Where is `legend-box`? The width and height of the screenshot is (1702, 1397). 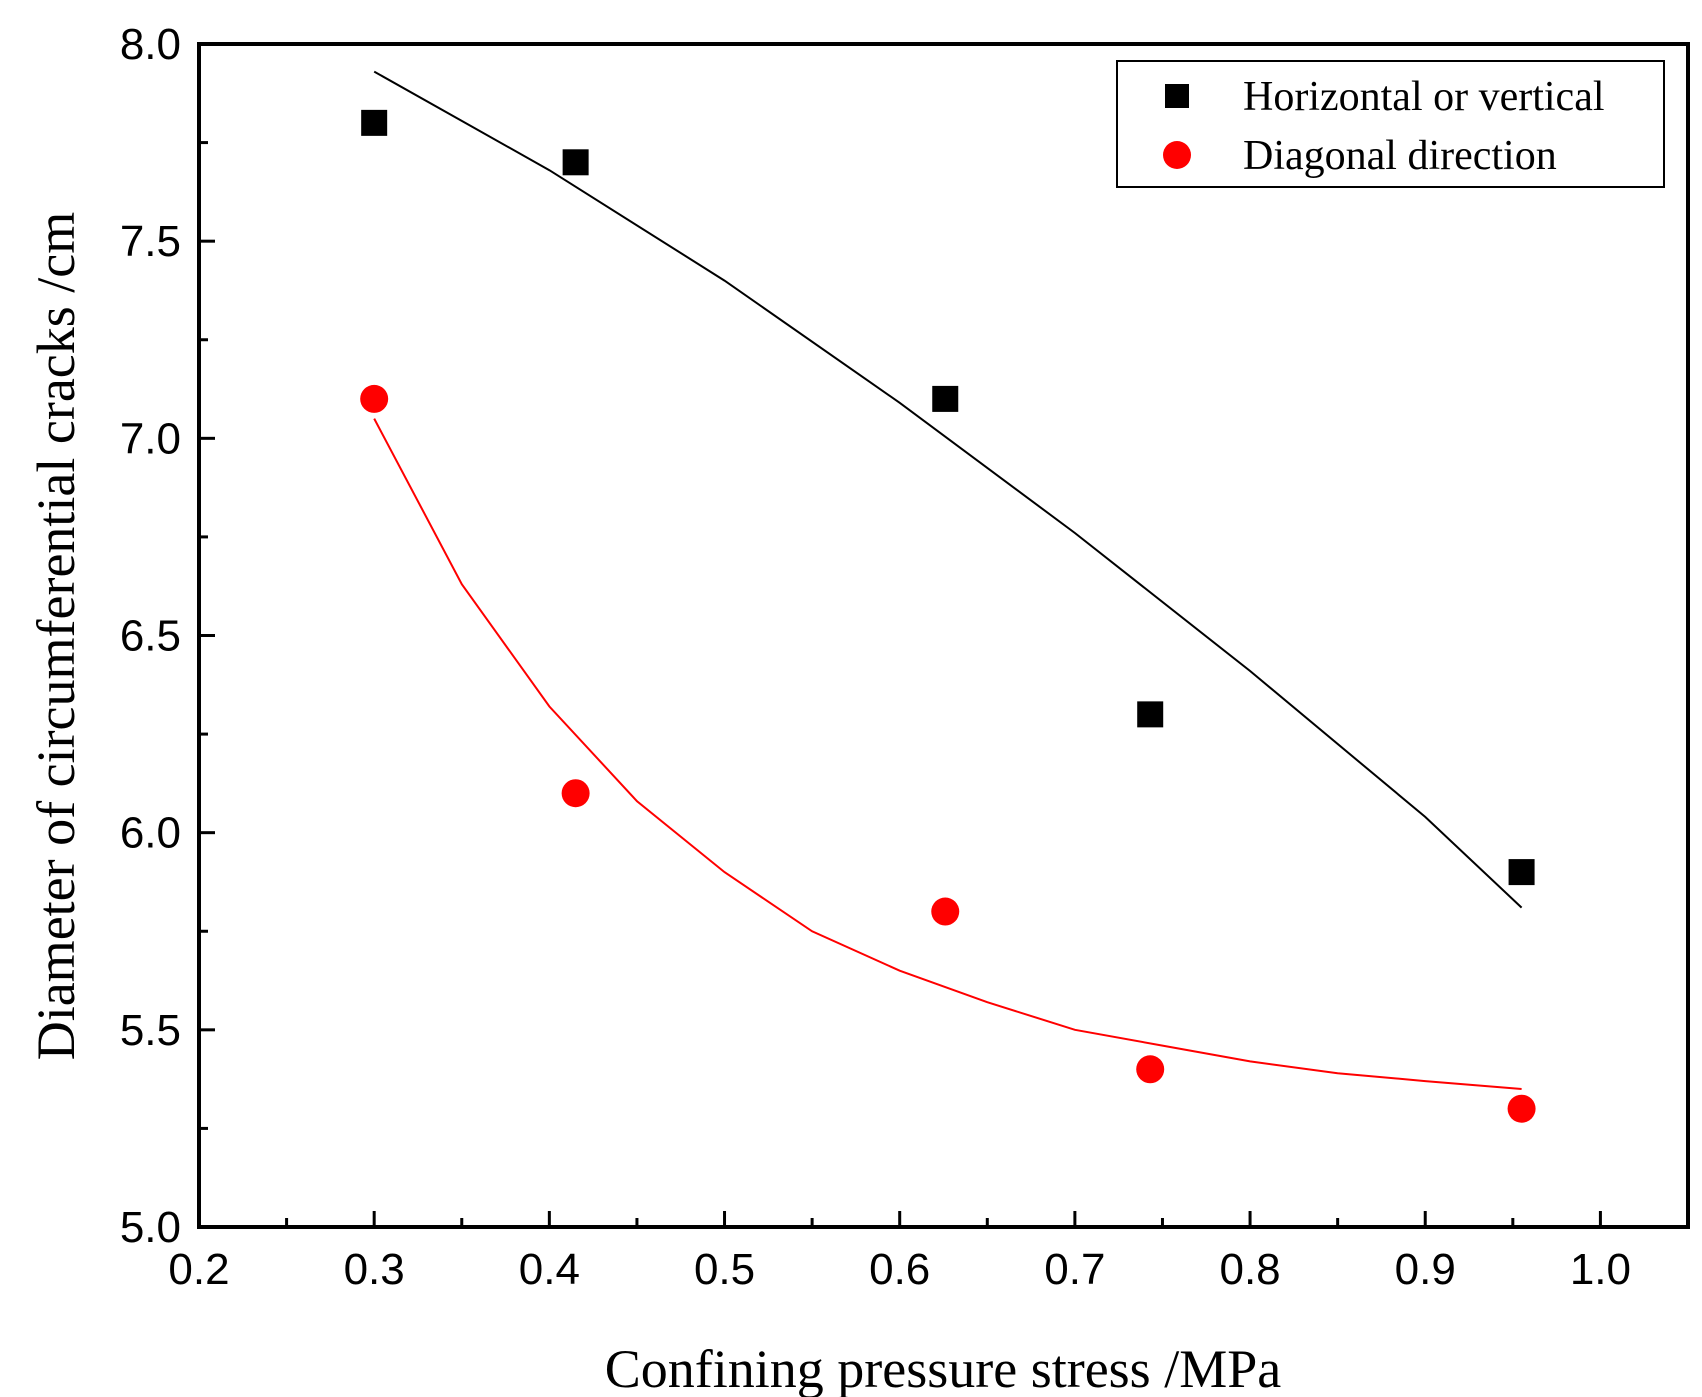 legend-box is located at coordinates (1390, 124).